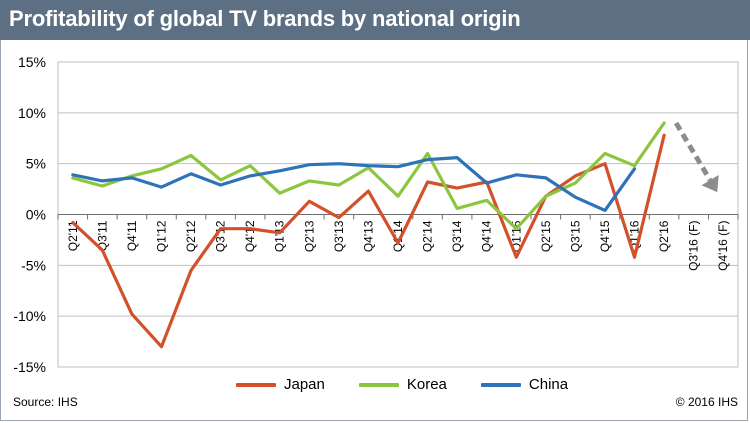  Describe the element at coordinates (280, 236) in the screenshot. I see `x-tick-label: Q1'13` at that location.